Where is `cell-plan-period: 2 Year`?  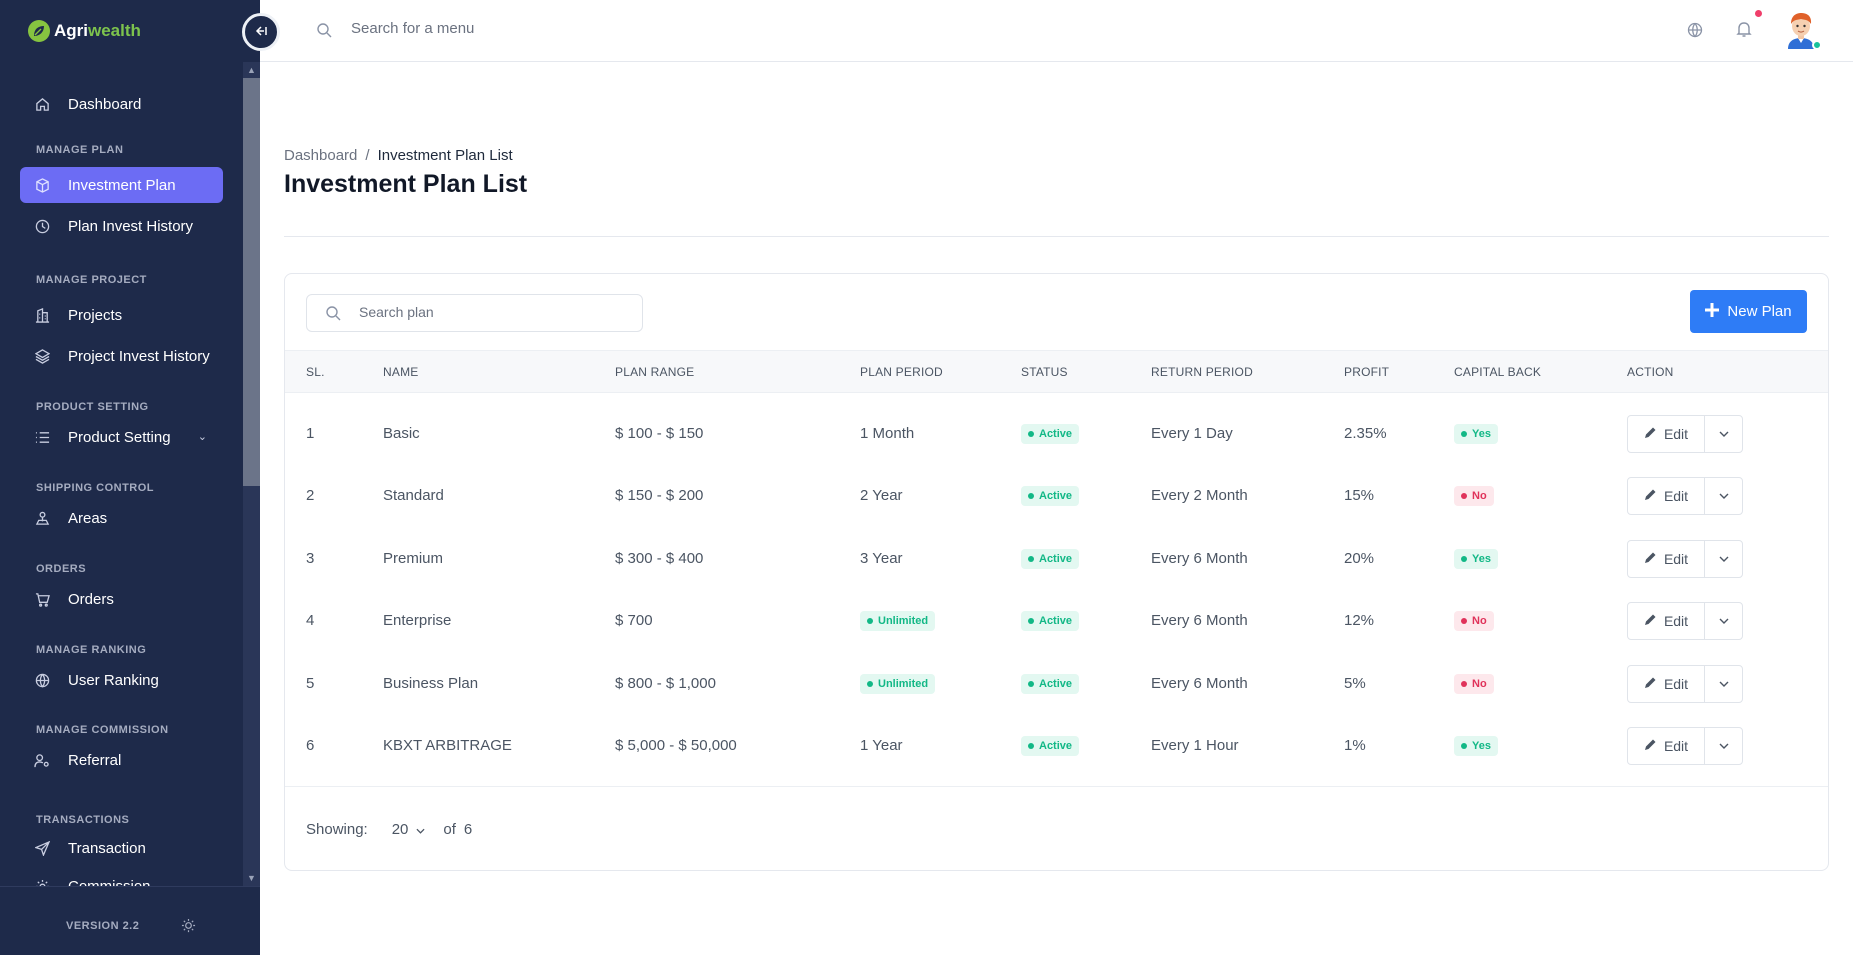 cell-plan-period: 2 Year is located at coordinates (881, 495).